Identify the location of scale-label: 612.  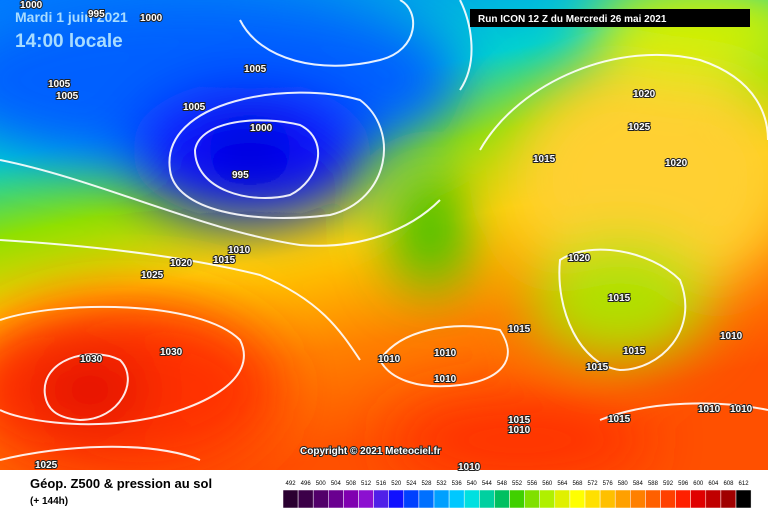
(744, 484).